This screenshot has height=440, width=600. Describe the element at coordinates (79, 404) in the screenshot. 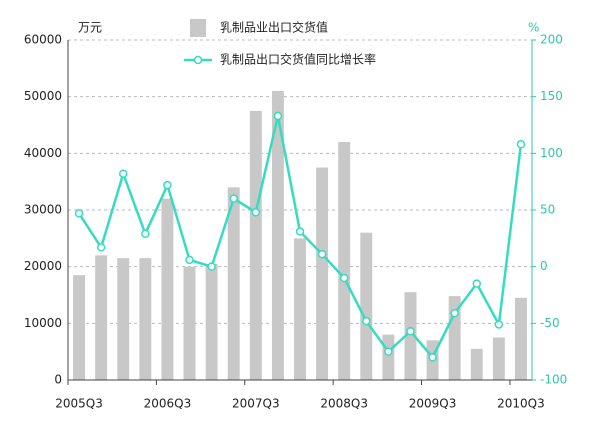

I see `x-tick-label: 2005Q3` at that location.